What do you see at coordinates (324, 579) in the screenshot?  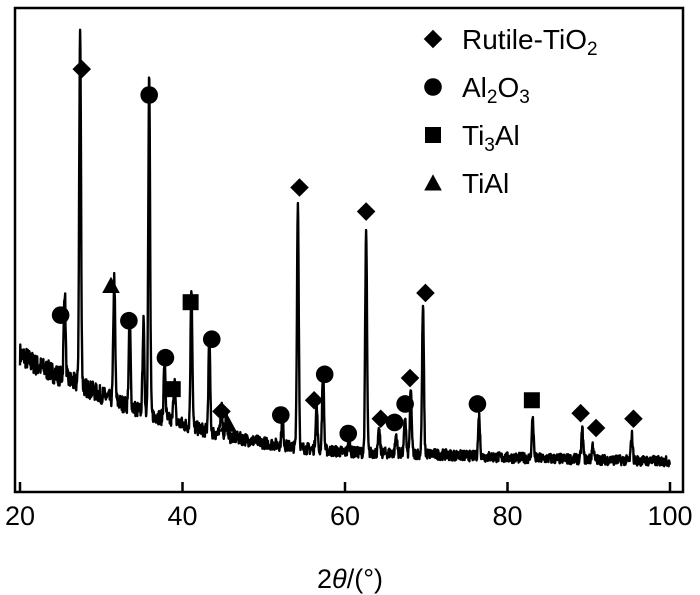 I see `x-axis-label-pre: 2` at bounding box center [324, 579].